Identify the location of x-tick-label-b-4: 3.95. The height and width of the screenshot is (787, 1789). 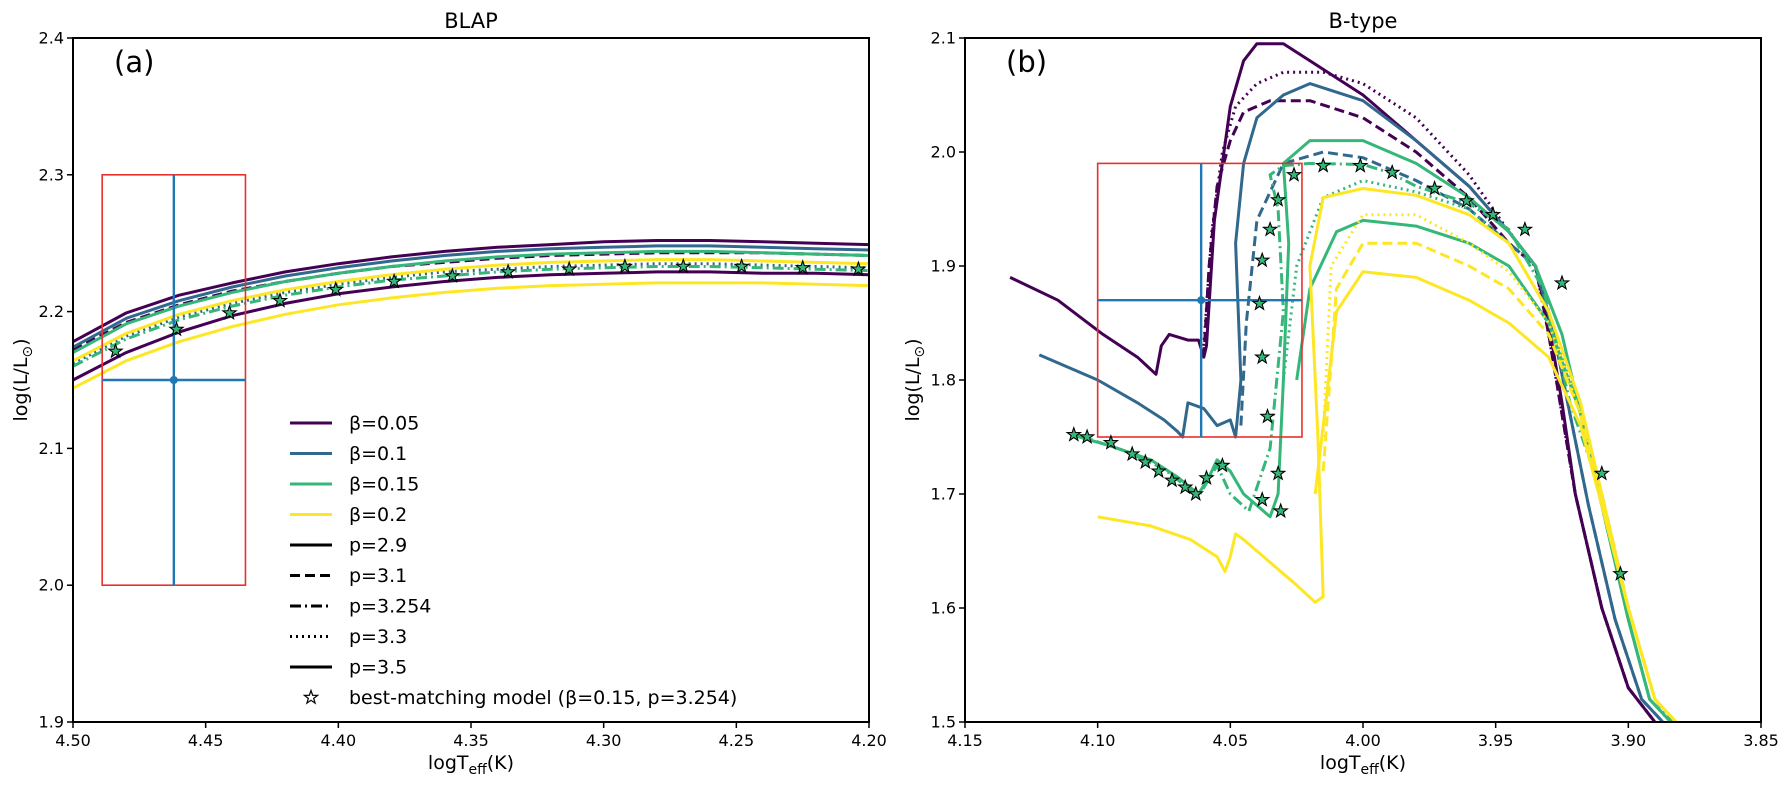
(1496, 740).